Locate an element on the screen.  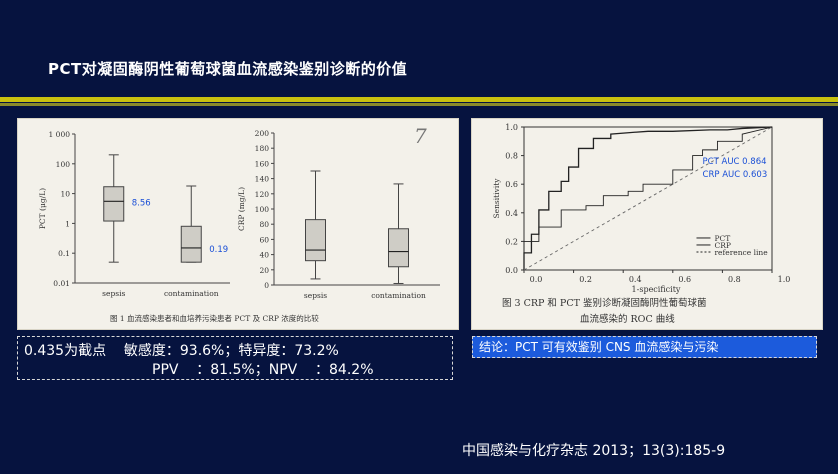
x-tick-label: 0.2 is located at coordinates (585, 279).